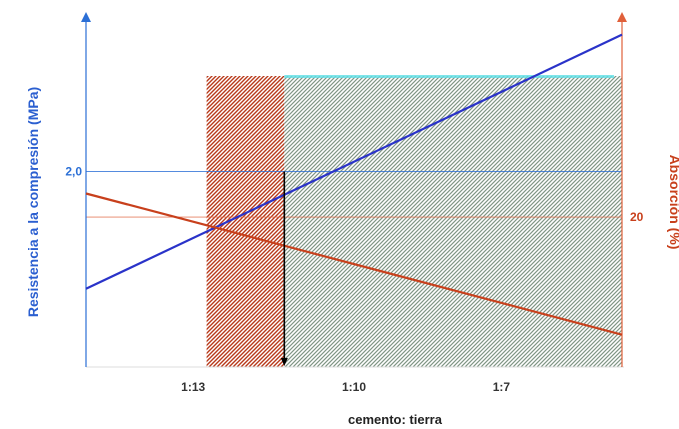  I want to click on left-y-tick-label: 2,0, so click(73, 172).